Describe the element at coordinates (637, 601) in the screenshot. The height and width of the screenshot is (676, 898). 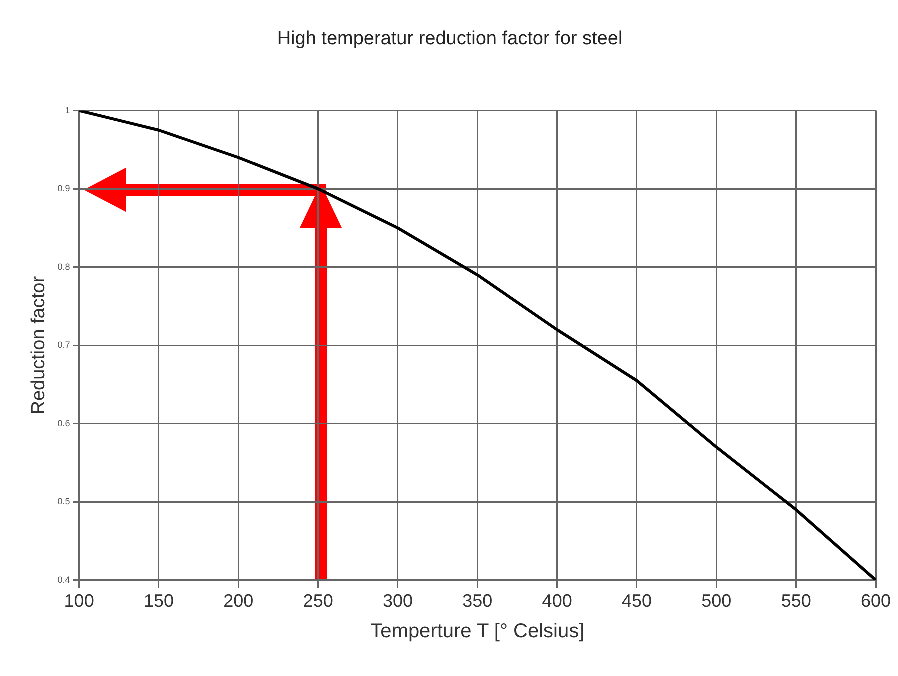
I see `x-tick-label: 450` at that location.